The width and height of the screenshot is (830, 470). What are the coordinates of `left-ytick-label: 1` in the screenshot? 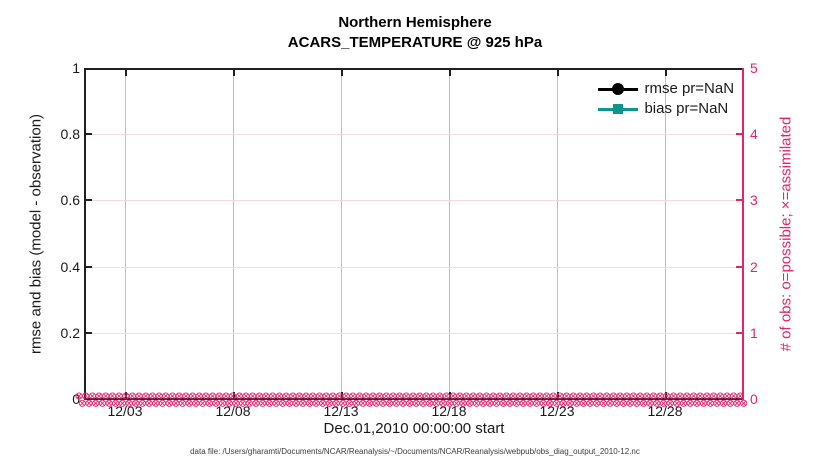 It's located at (76, 68).